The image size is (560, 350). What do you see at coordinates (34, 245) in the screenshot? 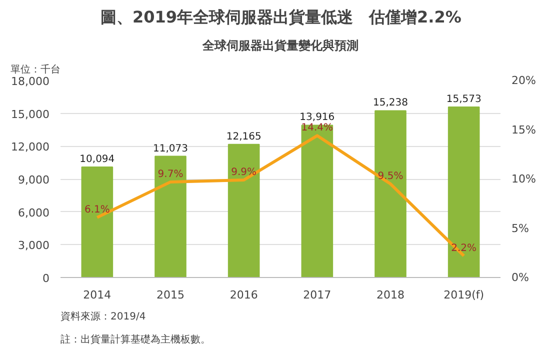
I see `y-tick-label: 3,000` at bounding box center [34, 245].